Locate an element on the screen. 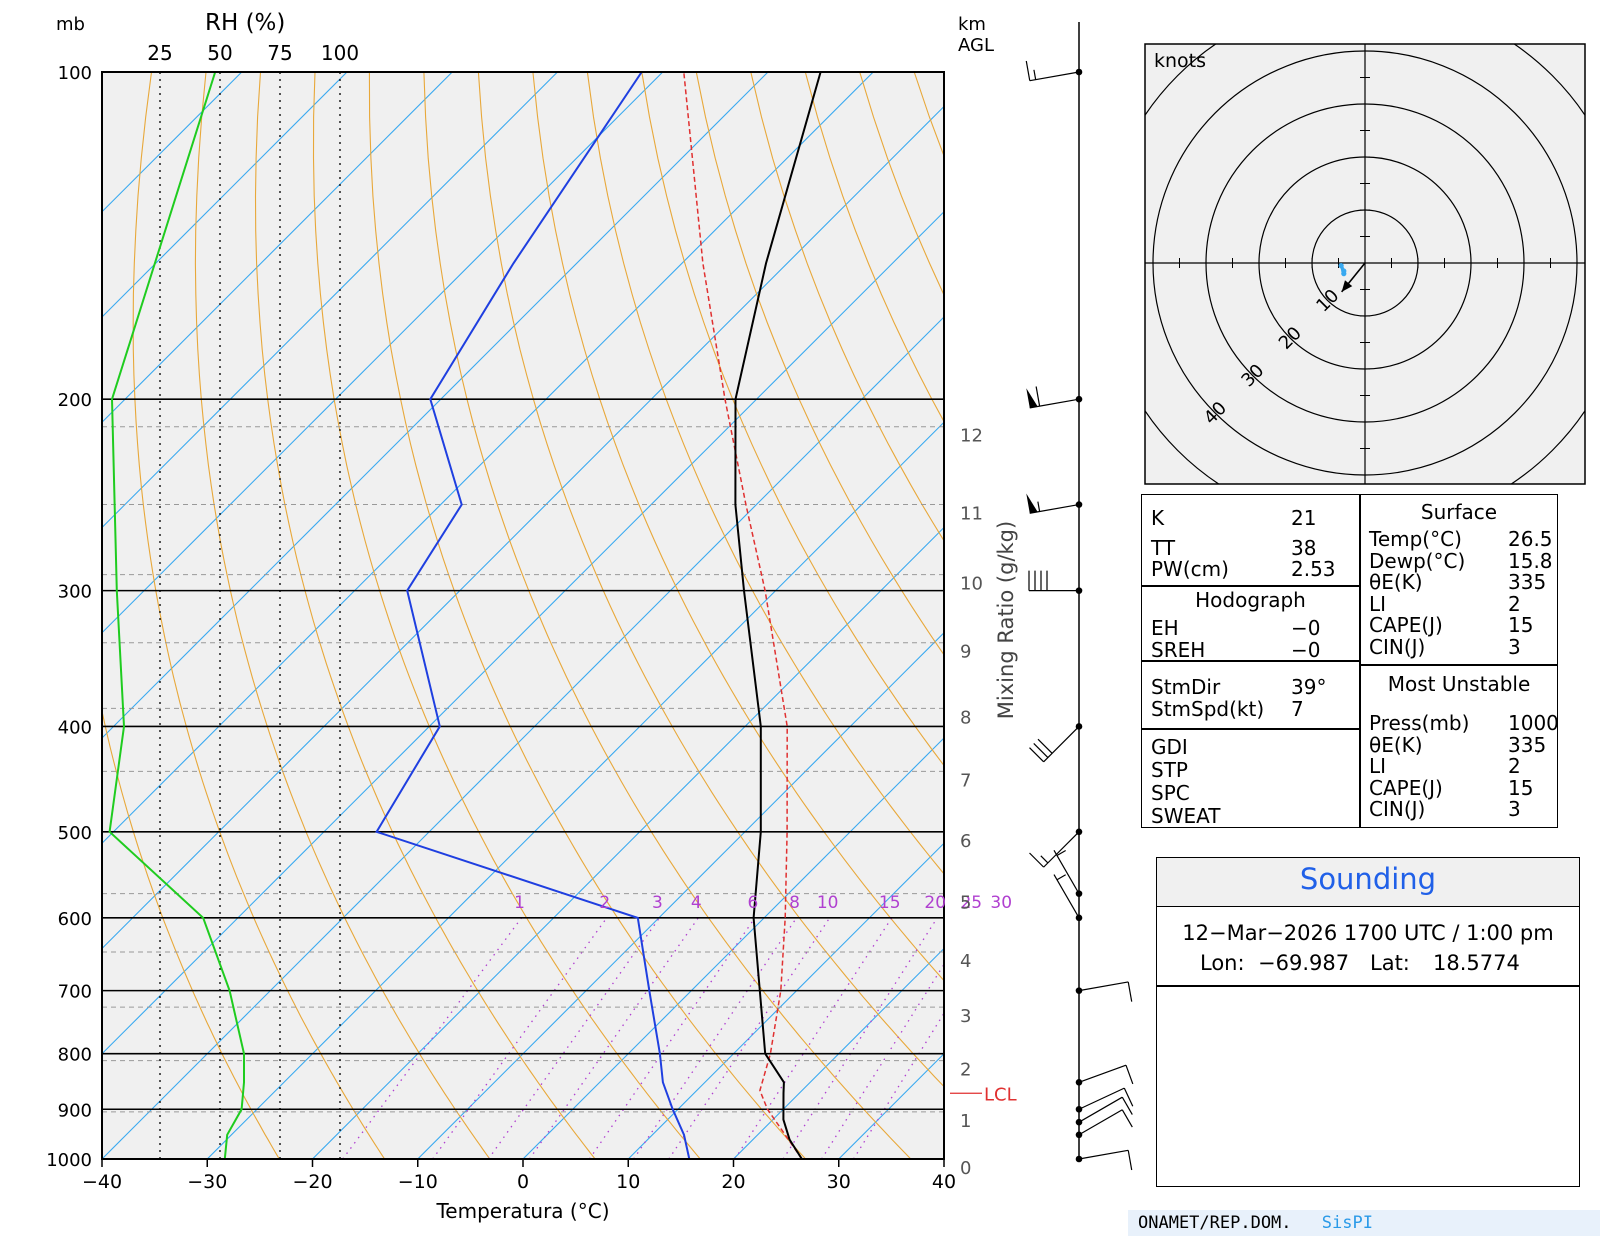 The image size is (1600, 1236). x-tick-label: 30 is located at coordinates (839, 1182).